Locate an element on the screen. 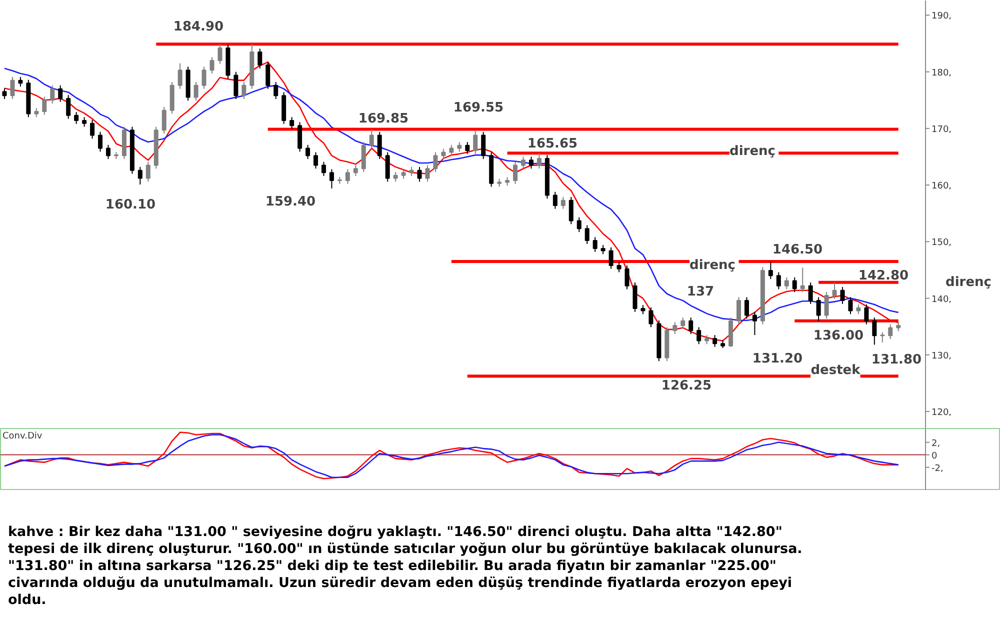 The width and height of the screenshot is (1000, 638). y-tick-label: 150, is located at coordinates (942, 243).